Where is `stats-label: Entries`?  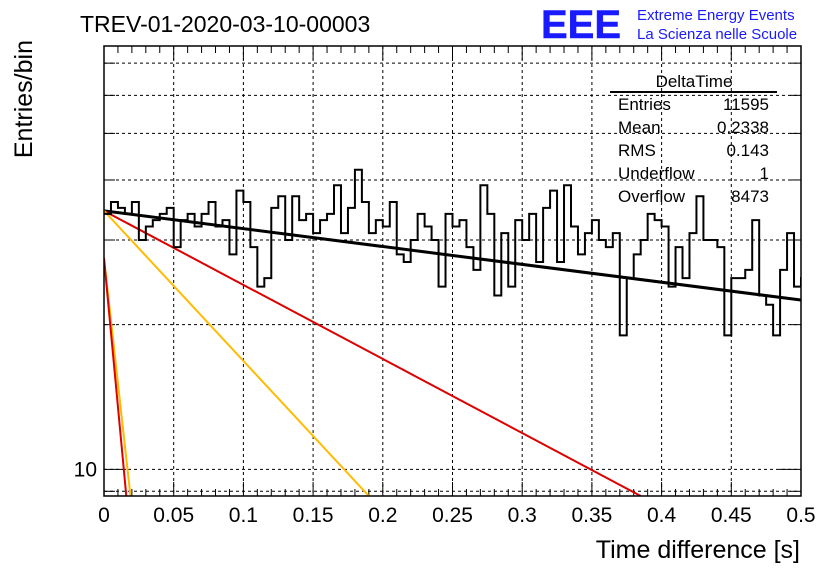 stats-label: Entries is located at coordinates (644, 104).